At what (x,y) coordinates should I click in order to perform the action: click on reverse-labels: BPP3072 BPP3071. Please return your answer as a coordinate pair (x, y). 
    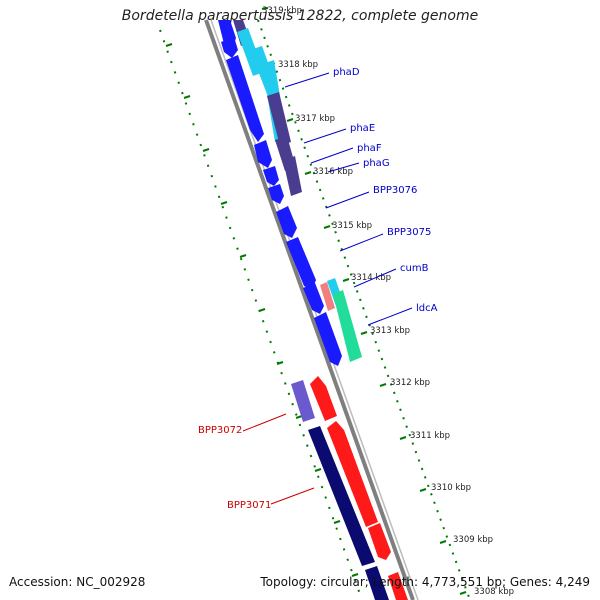
    Looking at the image, I should click on (256, 462).